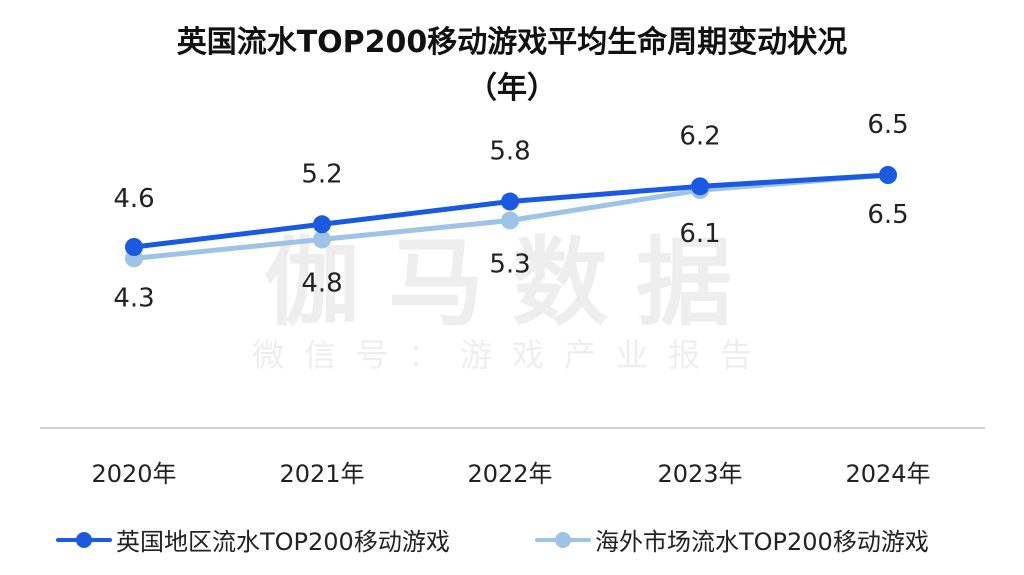  Describe the element at coordinates (509, 152) in the screenshot. I see `data-label-series1: 5.8` at that location.